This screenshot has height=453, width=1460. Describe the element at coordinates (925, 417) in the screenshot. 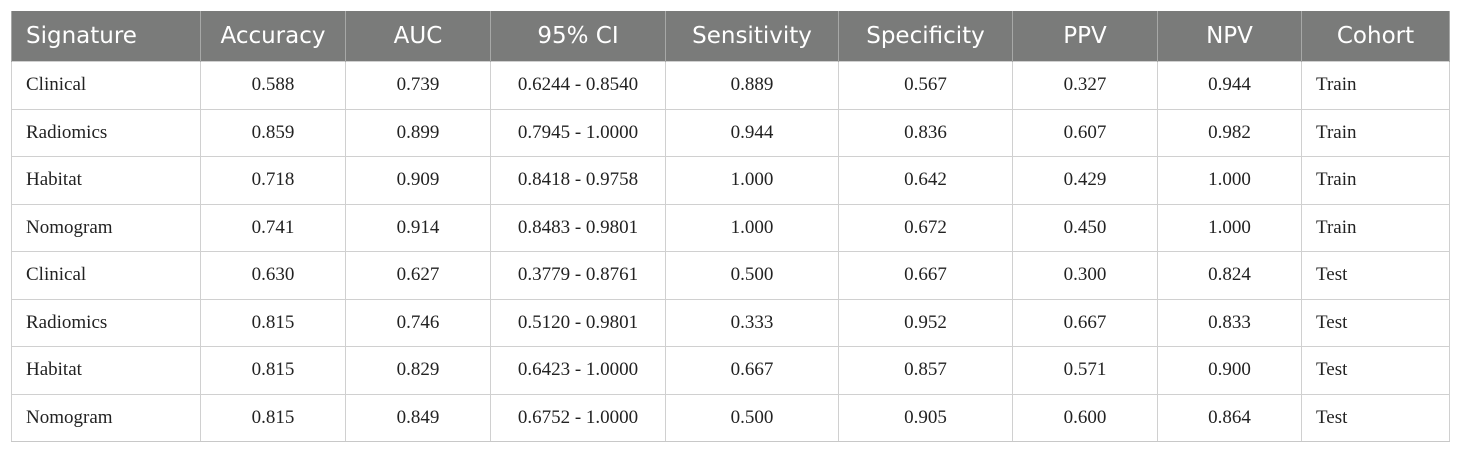

I see `cell-specificity: 0.905` at that location.